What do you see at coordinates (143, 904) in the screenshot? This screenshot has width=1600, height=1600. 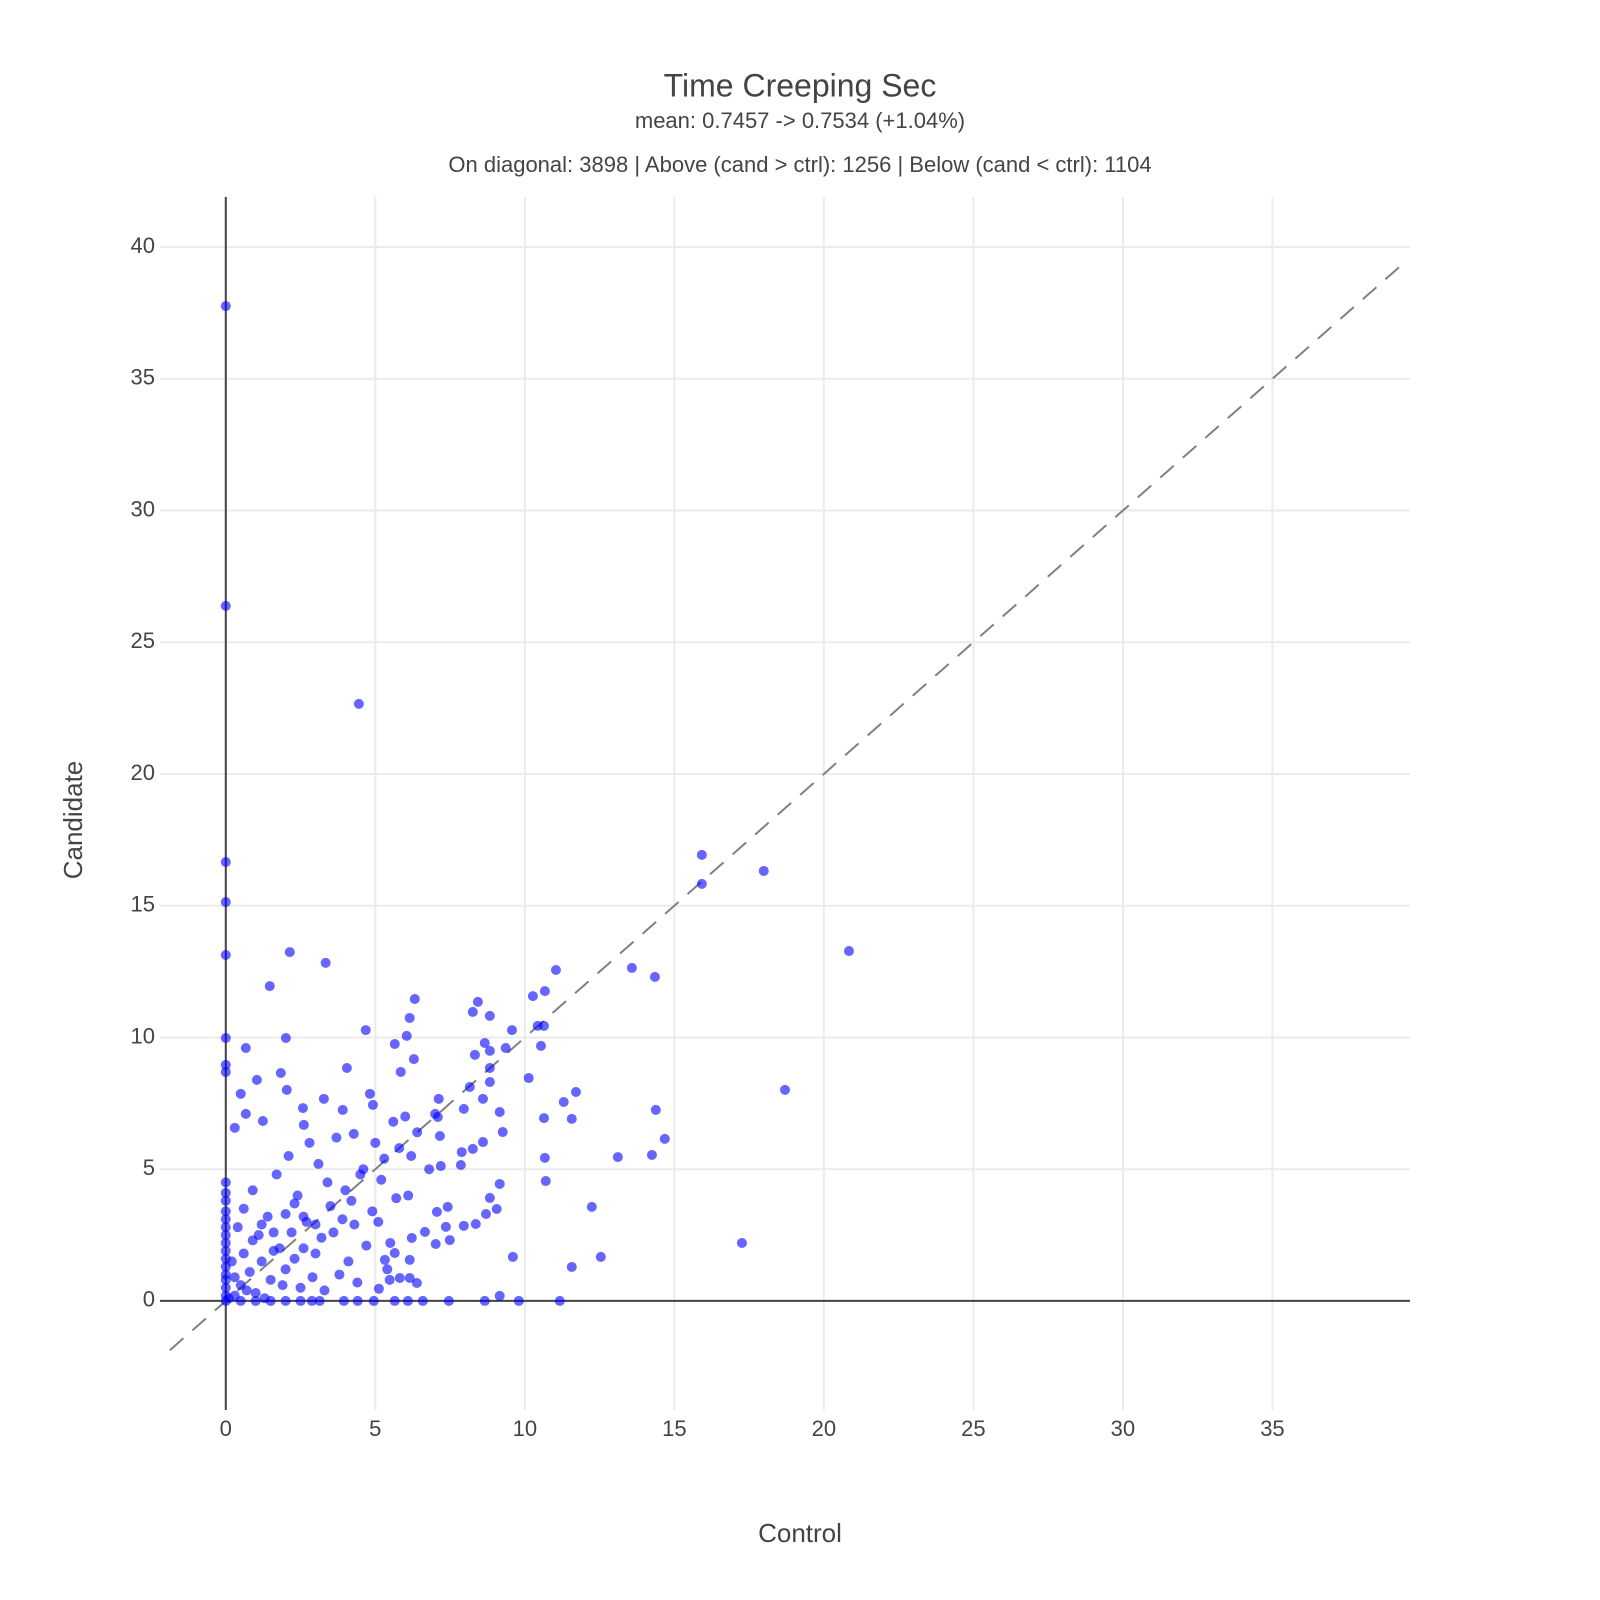 I see `y-tick-label: 15` at bounding box center [143, 904].